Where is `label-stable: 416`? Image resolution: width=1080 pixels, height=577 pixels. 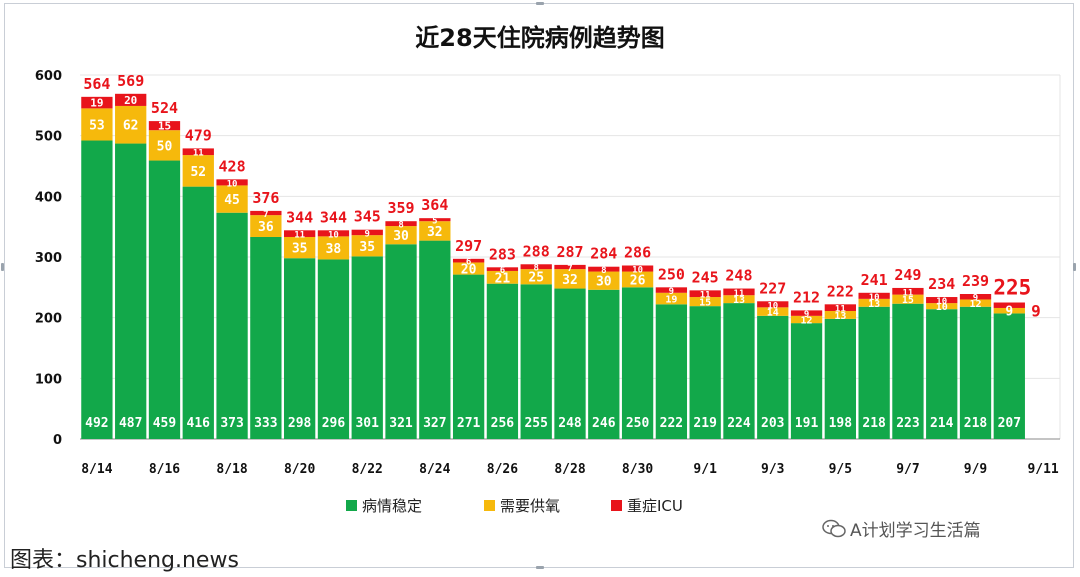 label-stable: 416 is located at coordinates (199, 423).